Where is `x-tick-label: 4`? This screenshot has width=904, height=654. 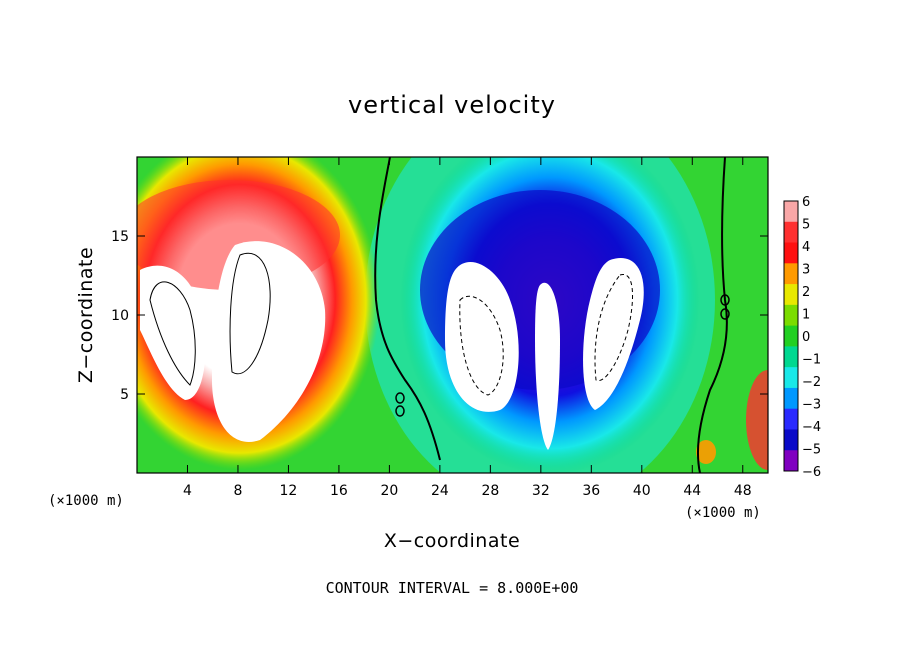 x-tick-label: 4 is located at coordinates (187, 491).